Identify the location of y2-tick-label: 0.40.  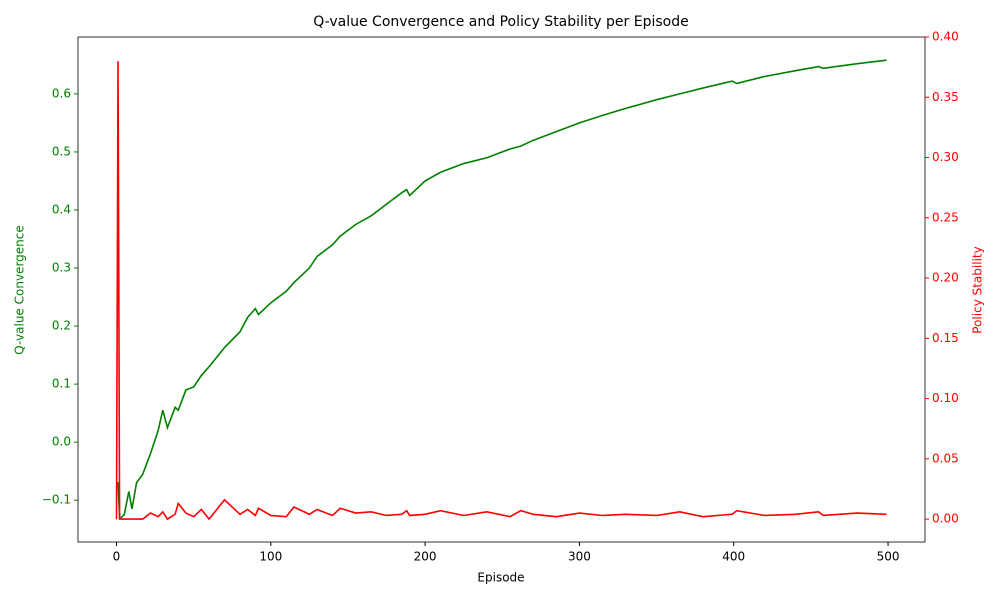
(945, 37).